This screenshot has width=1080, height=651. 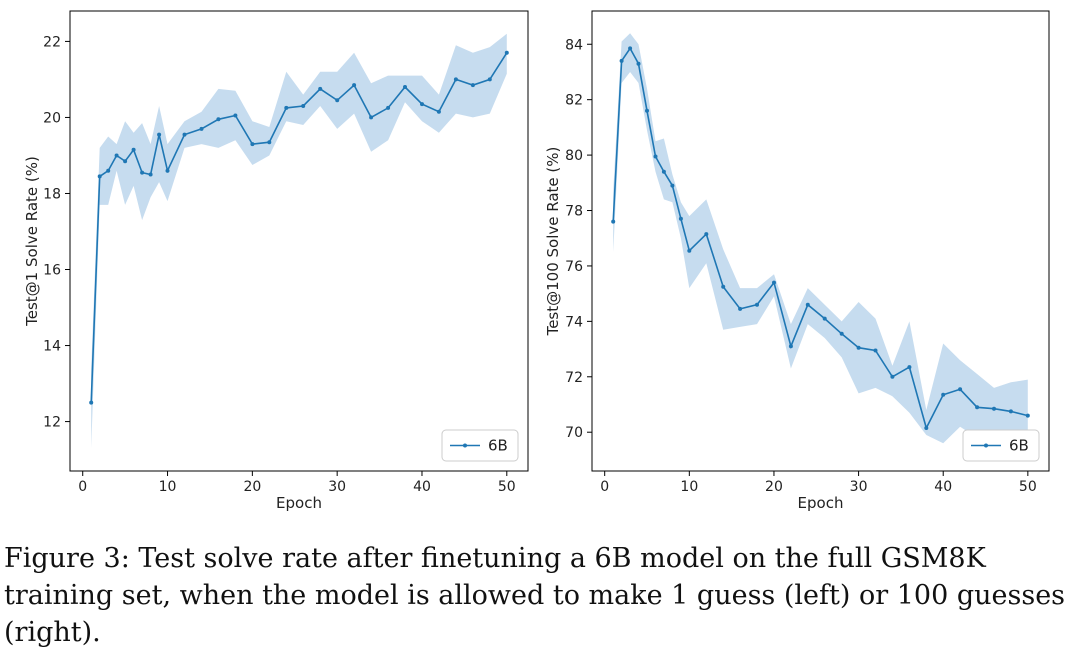 What do you see at coordinates (574, 45) in the screenshot?
I see `y-tick-label: 84` at bounding box center [574, 45].